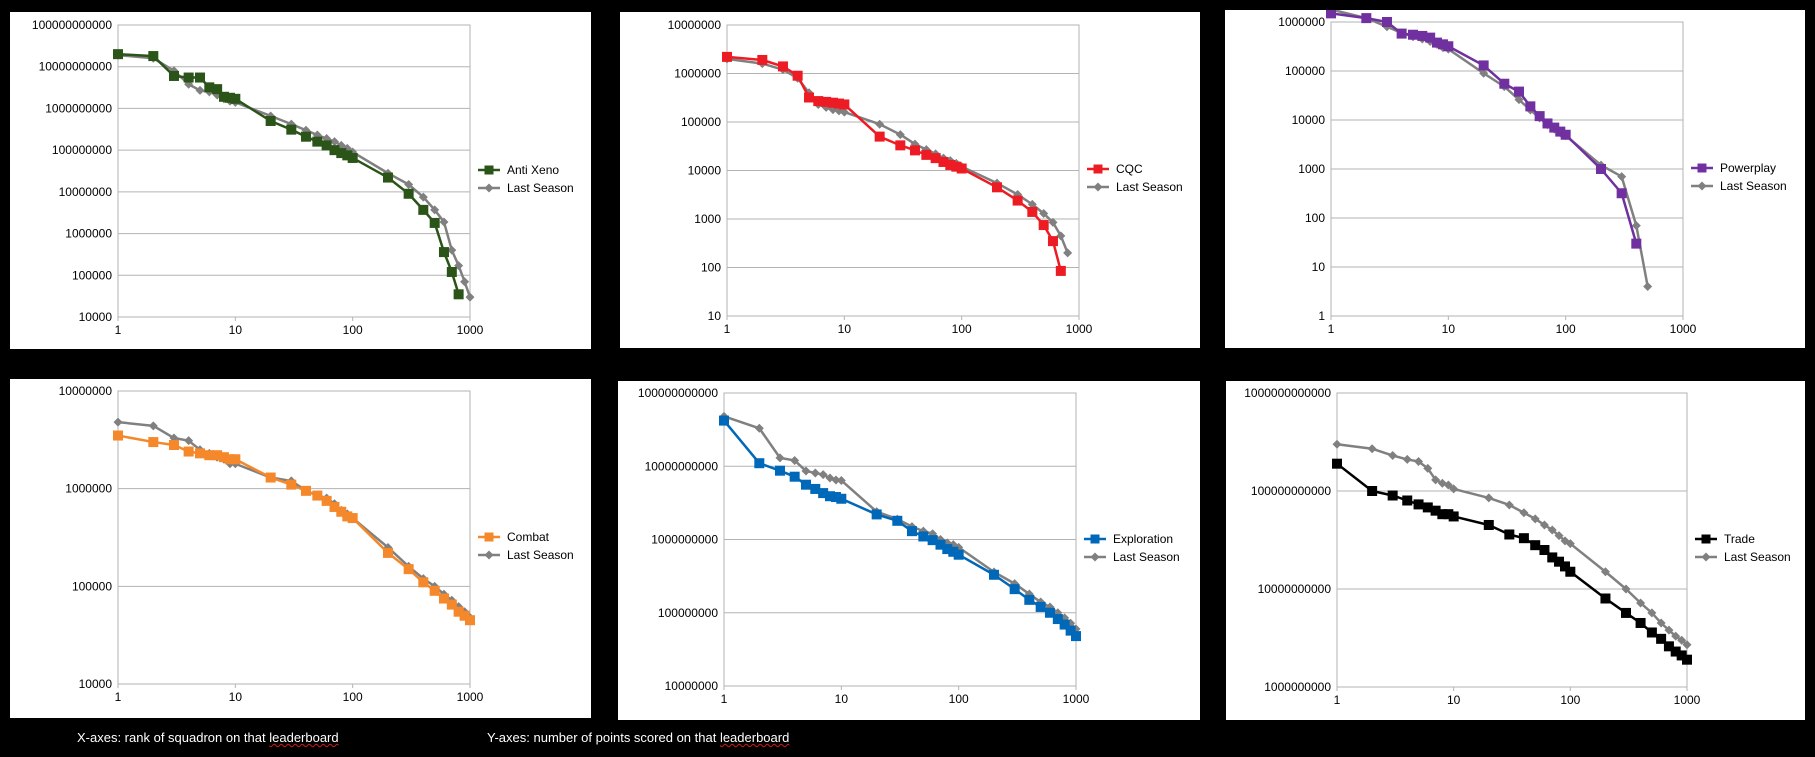 The image size is (1815, 757). I want to click on legend-label: Trade, so click(1739, 539).